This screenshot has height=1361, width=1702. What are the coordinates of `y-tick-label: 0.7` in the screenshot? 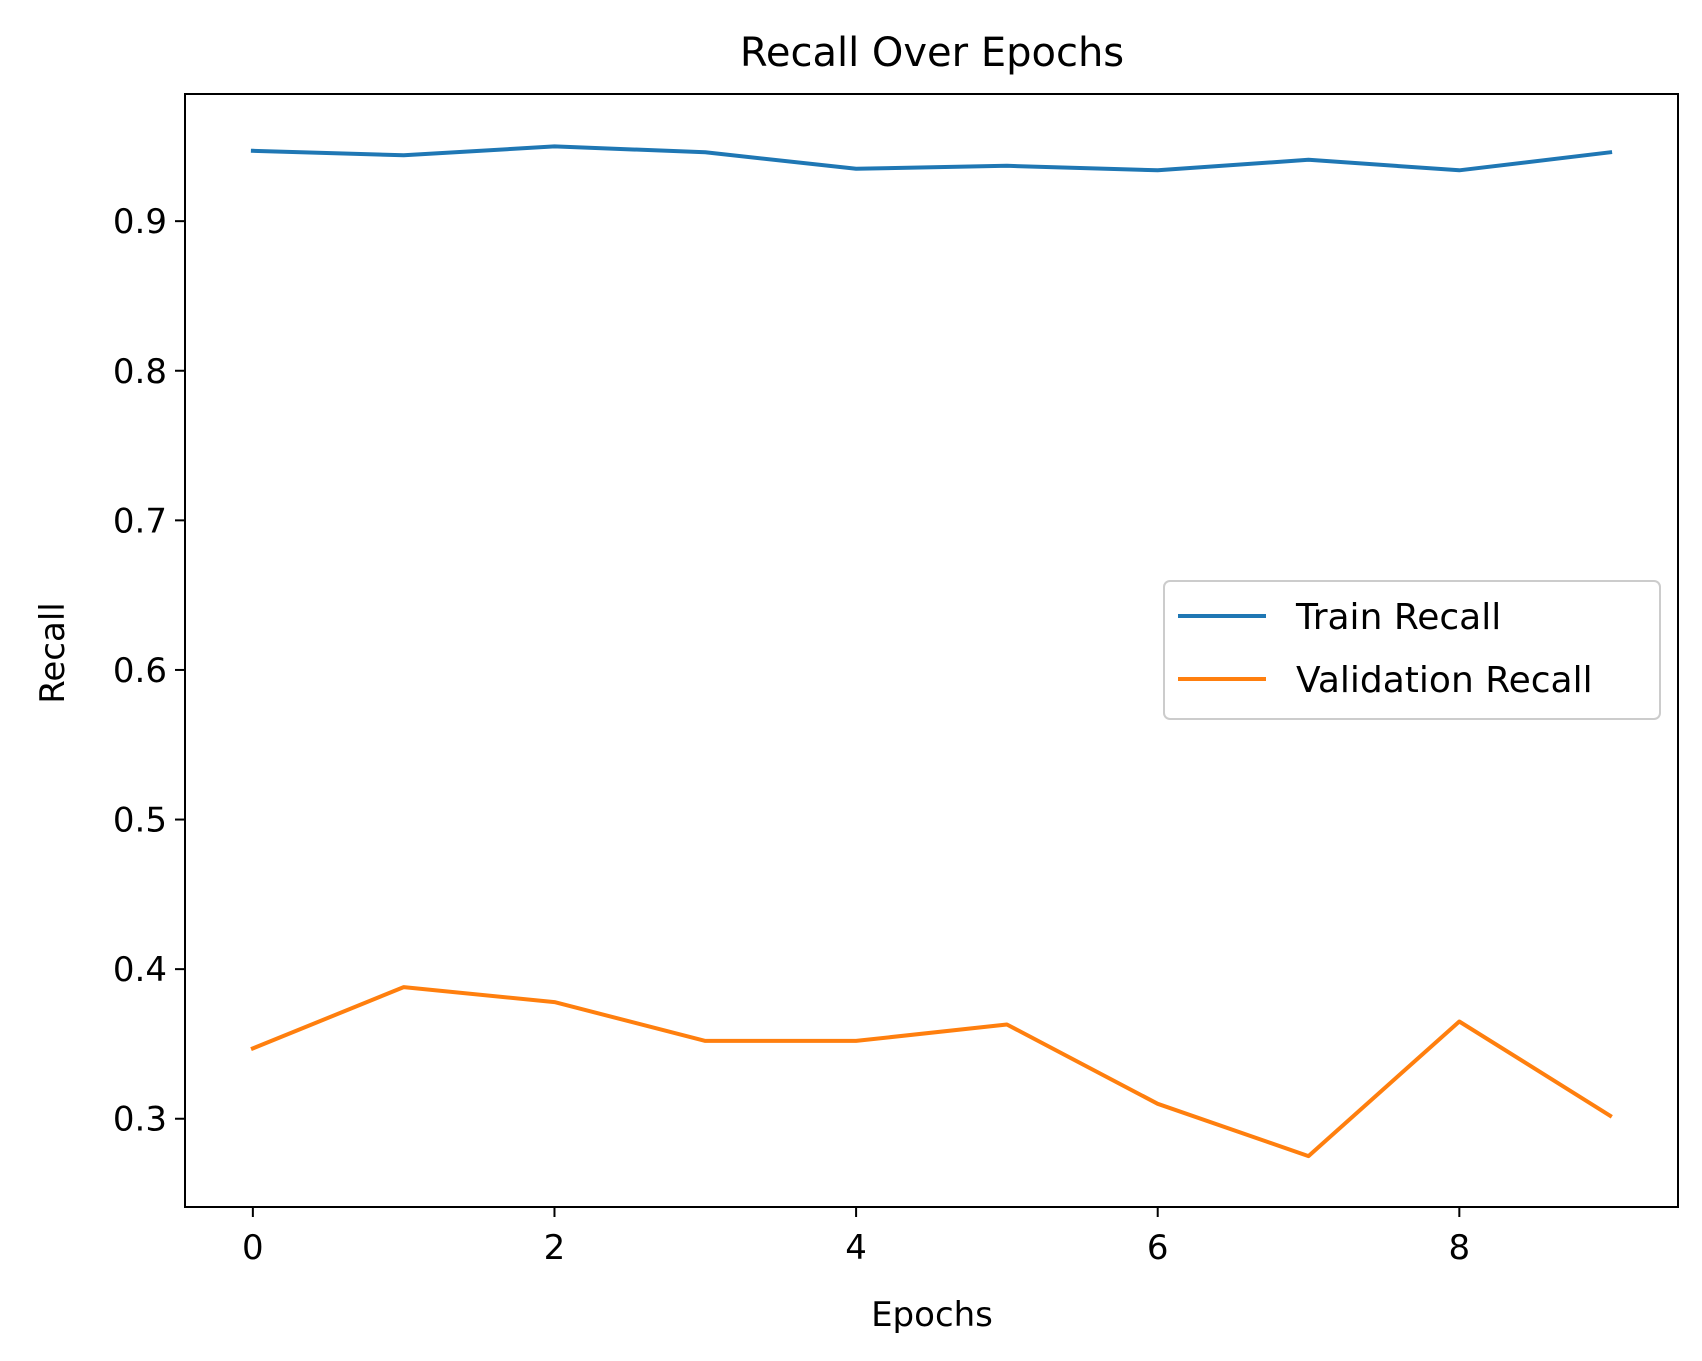 It's located at (140, 521).